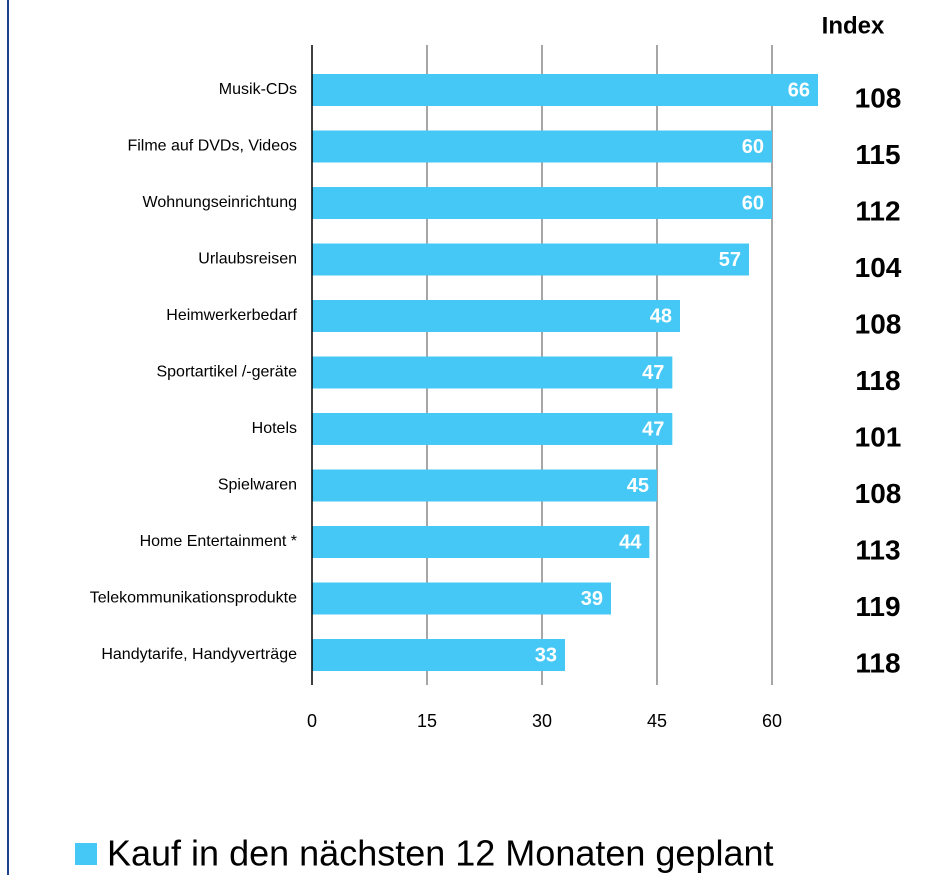 This screenshot has height=875, width=926. Describe the element at coordinates (878, 436) in the screenshot. I see `index-value: 101` at that location.